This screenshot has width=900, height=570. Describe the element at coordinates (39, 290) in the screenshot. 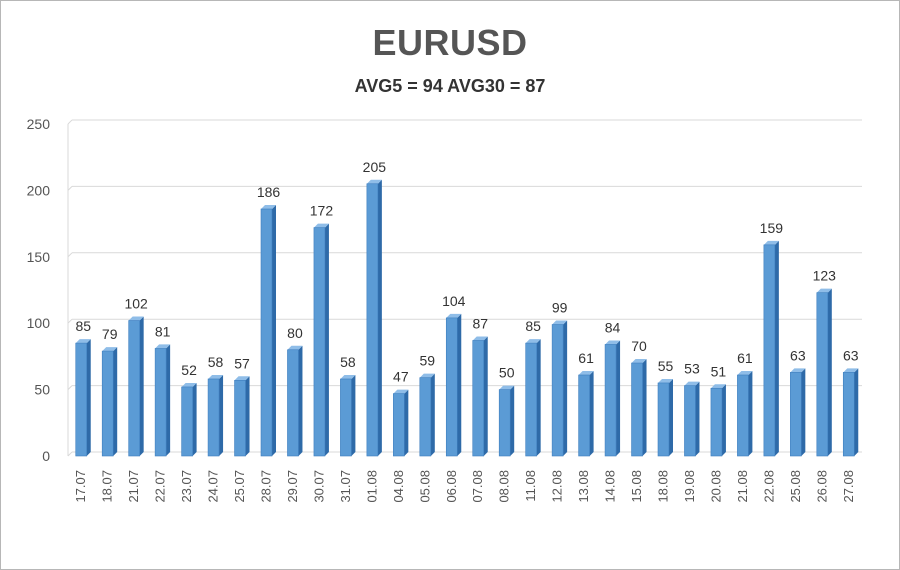

I see `y-axis-ticks: 0 50 100 150 200 250` at that location.